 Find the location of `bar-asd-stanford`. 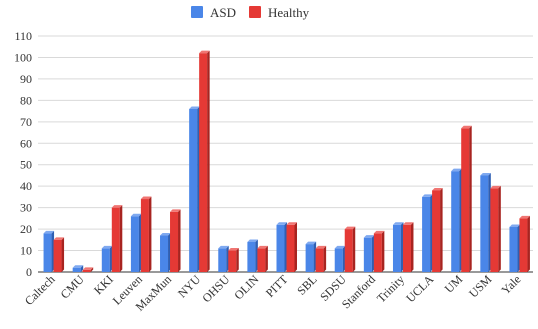

bar-asd-stanford is located at coordinates (369, 253).